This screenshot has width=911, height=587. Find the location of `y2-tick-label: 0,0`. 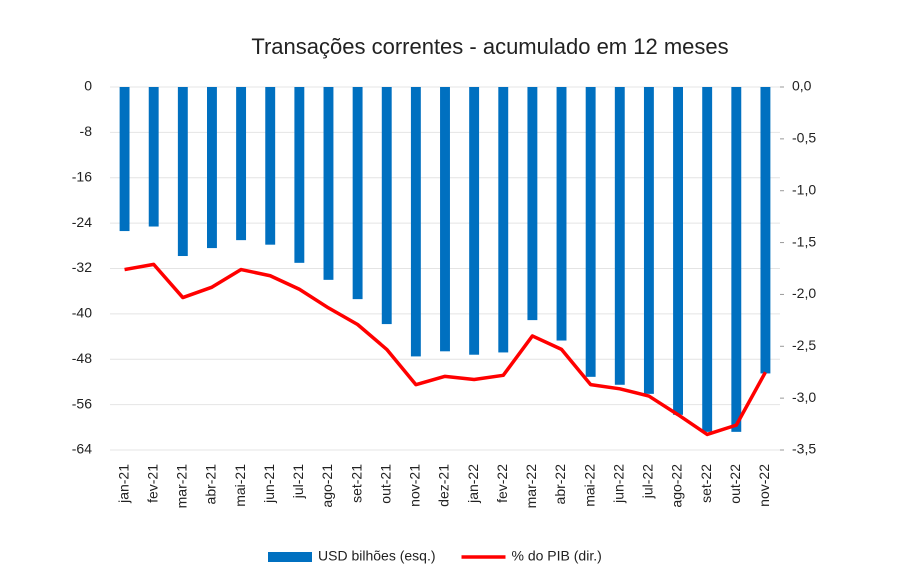

y2-tick-label: 0,0 is located at coordinates (802, 86).